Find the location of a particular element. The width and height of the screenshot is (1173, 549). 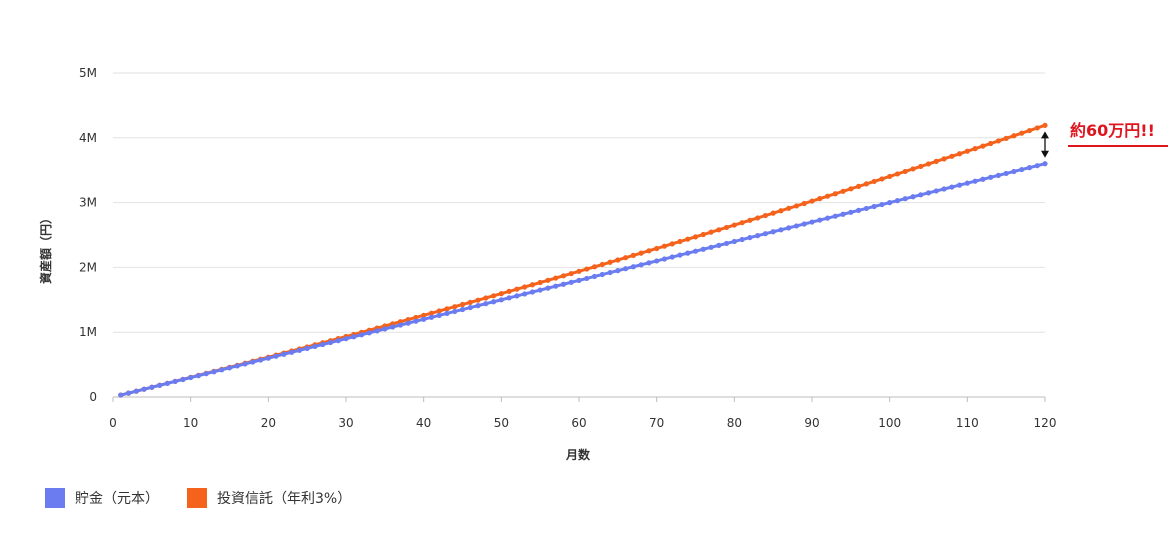

x-tick-label: 90 is located at coordinates (811, 423).